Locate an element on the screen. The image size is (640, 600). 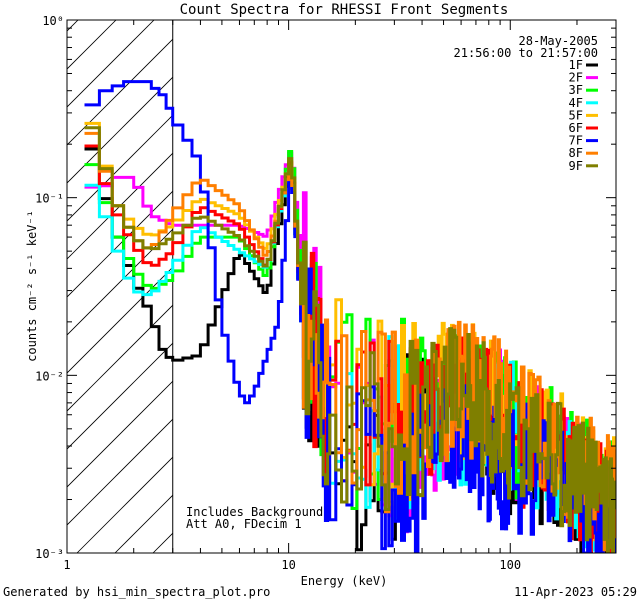
legend-label-9F: 9F is located at coordinates (576, 166).